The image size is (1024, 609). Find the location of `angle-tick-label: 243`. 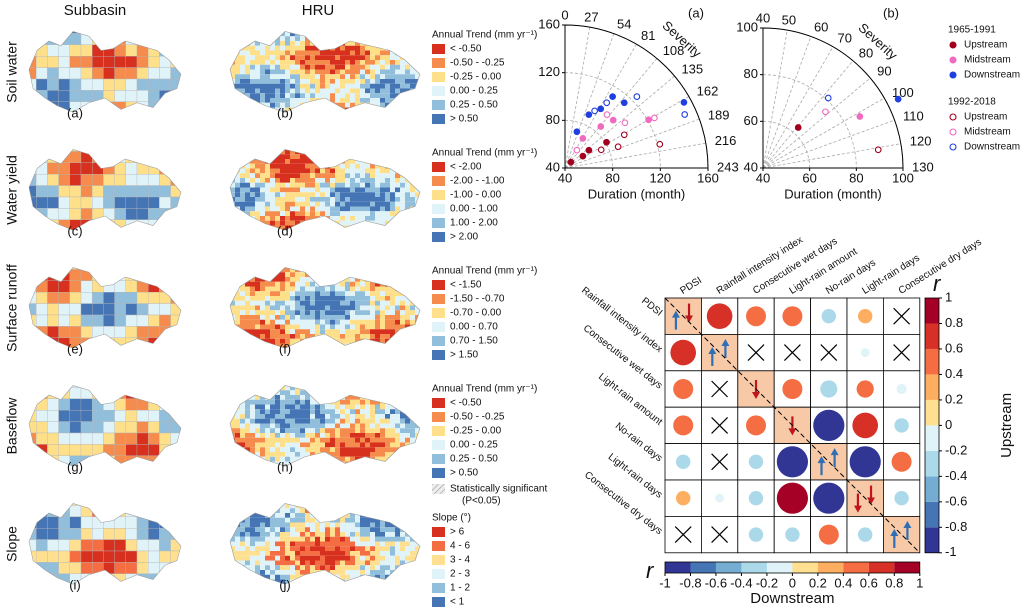

angle-tick-label: 243 is located at coordinates (728, 166).